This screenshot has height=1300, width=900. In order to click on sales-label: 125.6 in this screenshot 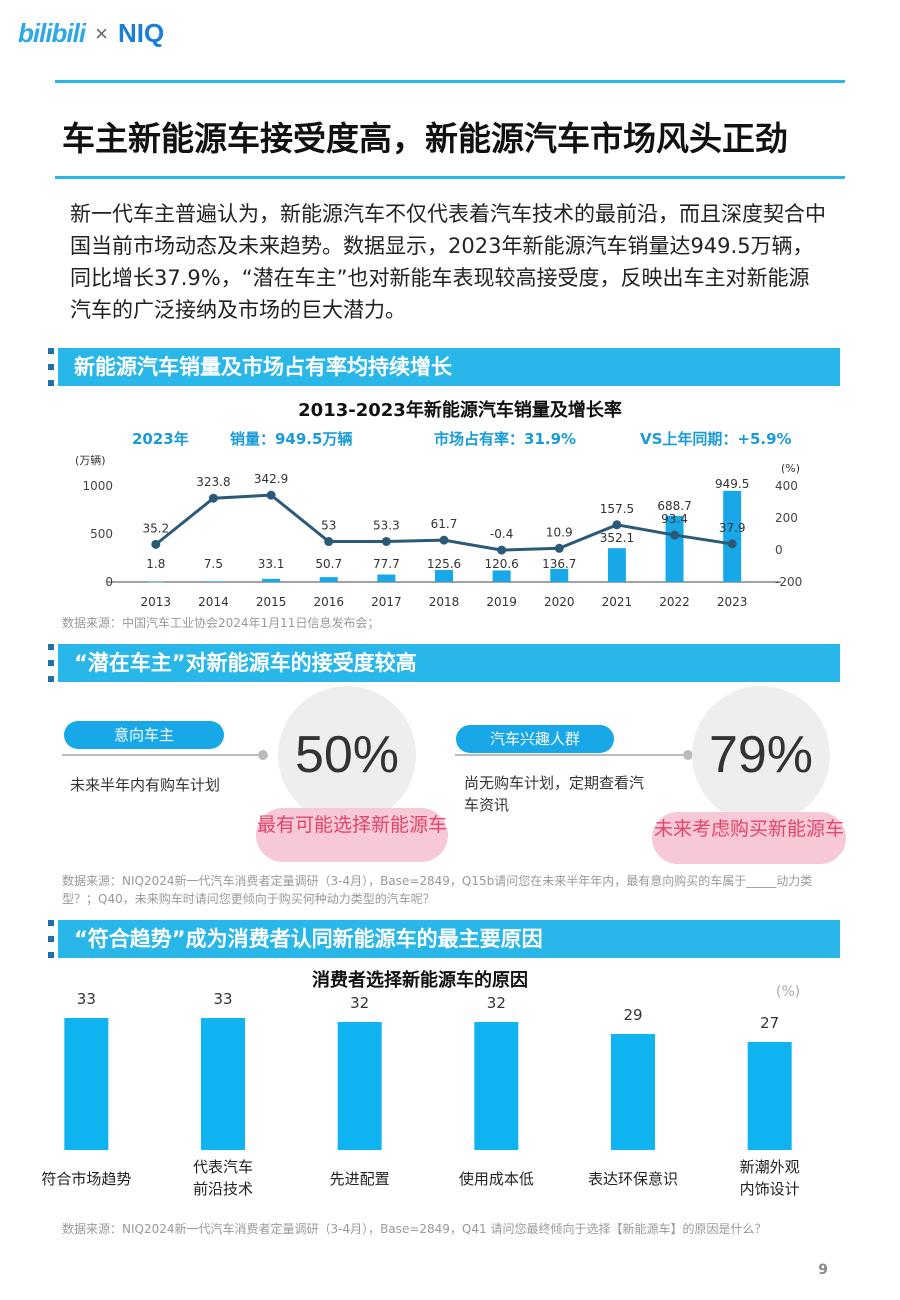, I will do `click(444, 564)`.